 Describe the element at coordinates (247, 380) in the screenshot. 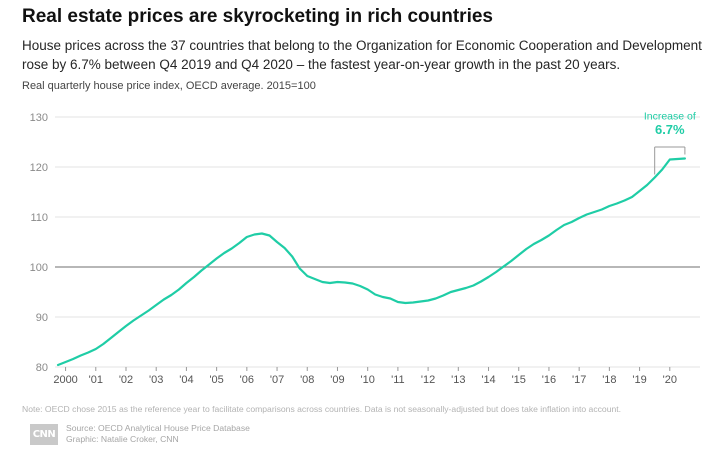

I see `x-tick-label: '06` at that location.